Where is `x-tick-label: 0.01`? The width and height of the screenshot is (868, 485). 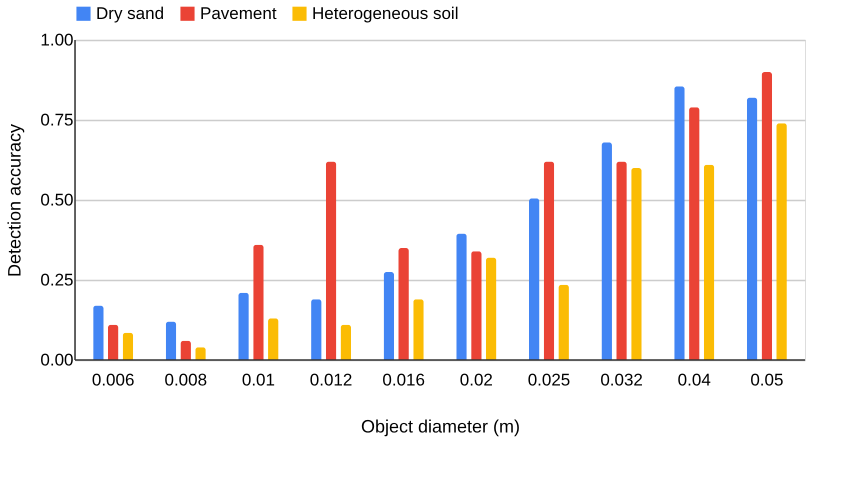
x-tick-label: 0.01 is located at coordinates (258, 380).